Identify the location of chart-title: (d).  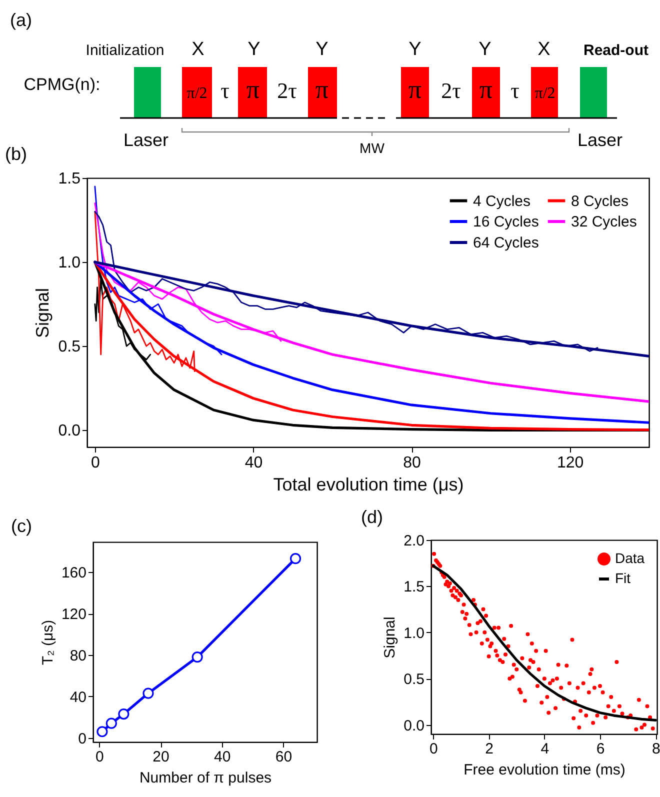
(372, 517).